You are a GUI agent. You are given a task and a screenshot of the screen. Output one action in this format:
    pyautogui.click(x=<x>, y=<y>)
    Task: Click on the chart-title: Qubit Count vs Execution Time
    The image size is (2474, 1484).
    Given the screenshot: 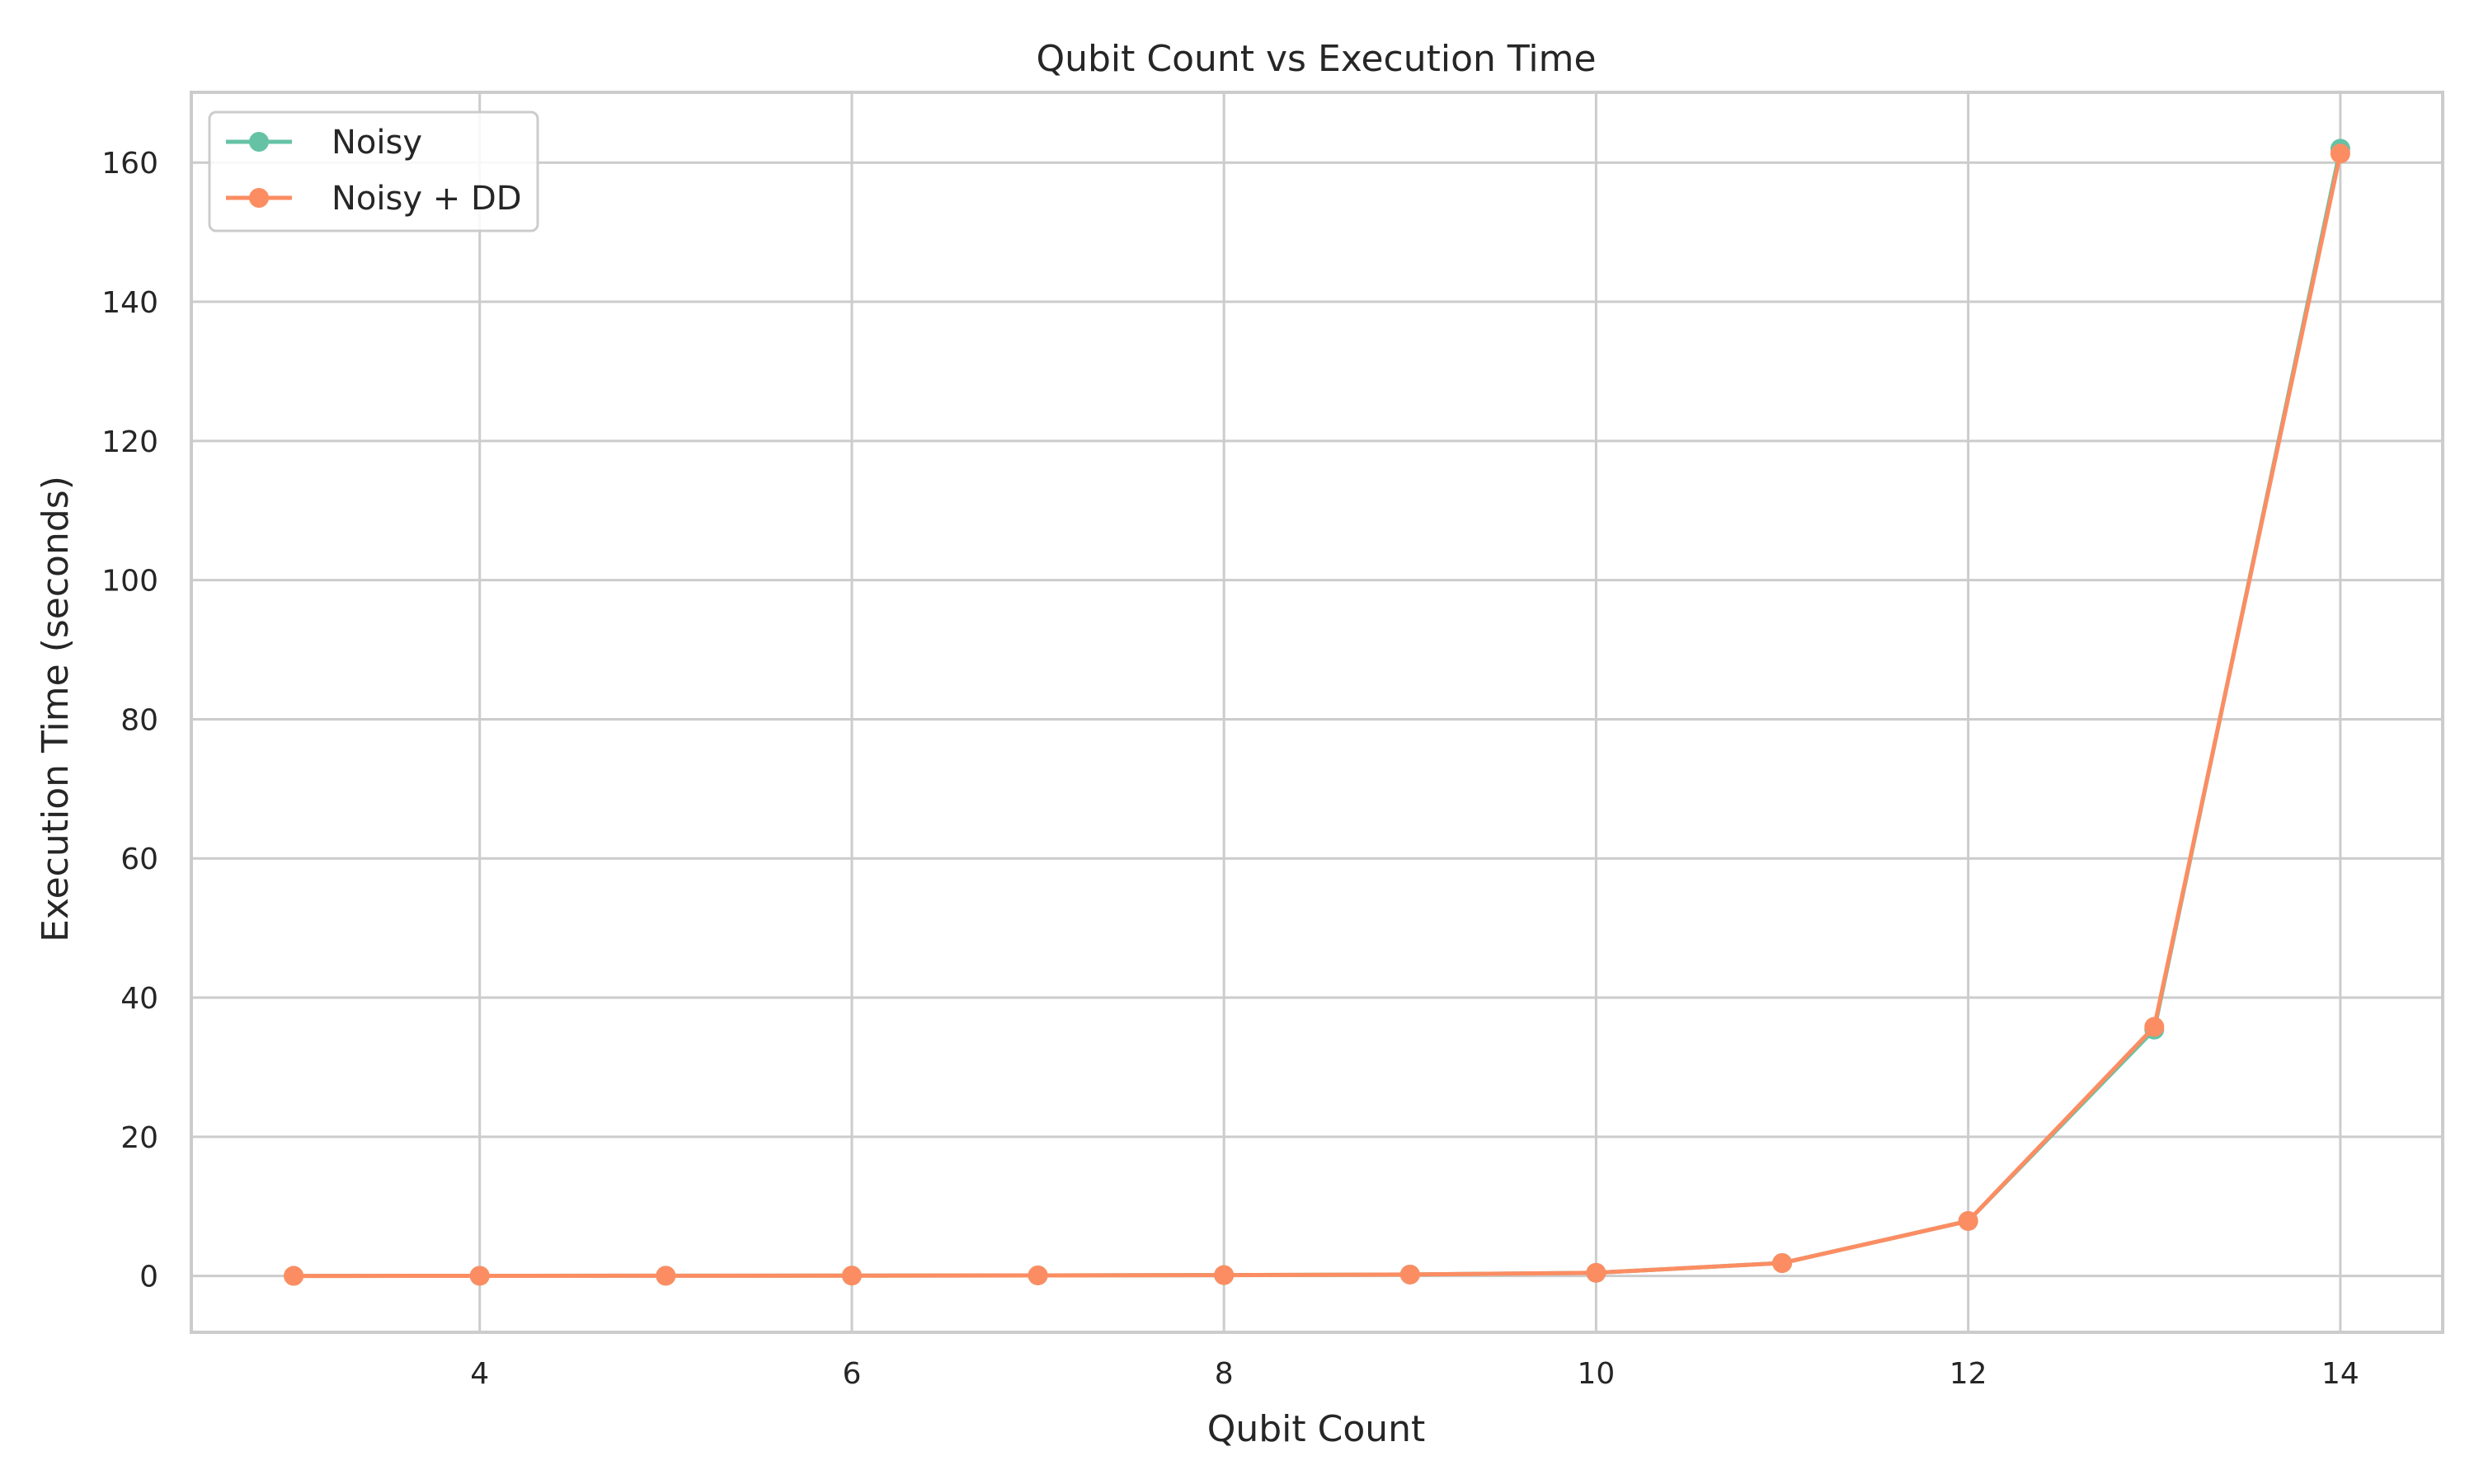 What is the action you would take?
    pyautogui.click(x=1316, y=59)
    